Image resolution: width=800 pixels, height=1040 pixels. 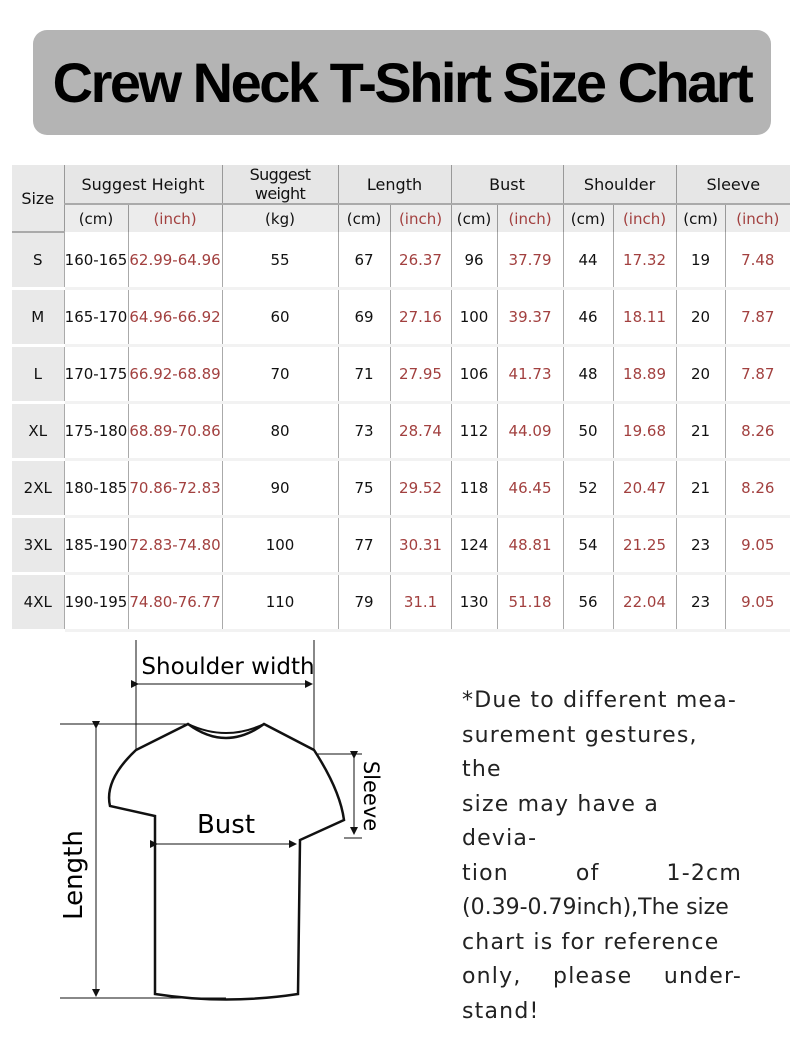 What do you see at coordinates (420, 602) in the screenshot?
I see `cell-len-in: 31.1` at bounding box center [420, 602].